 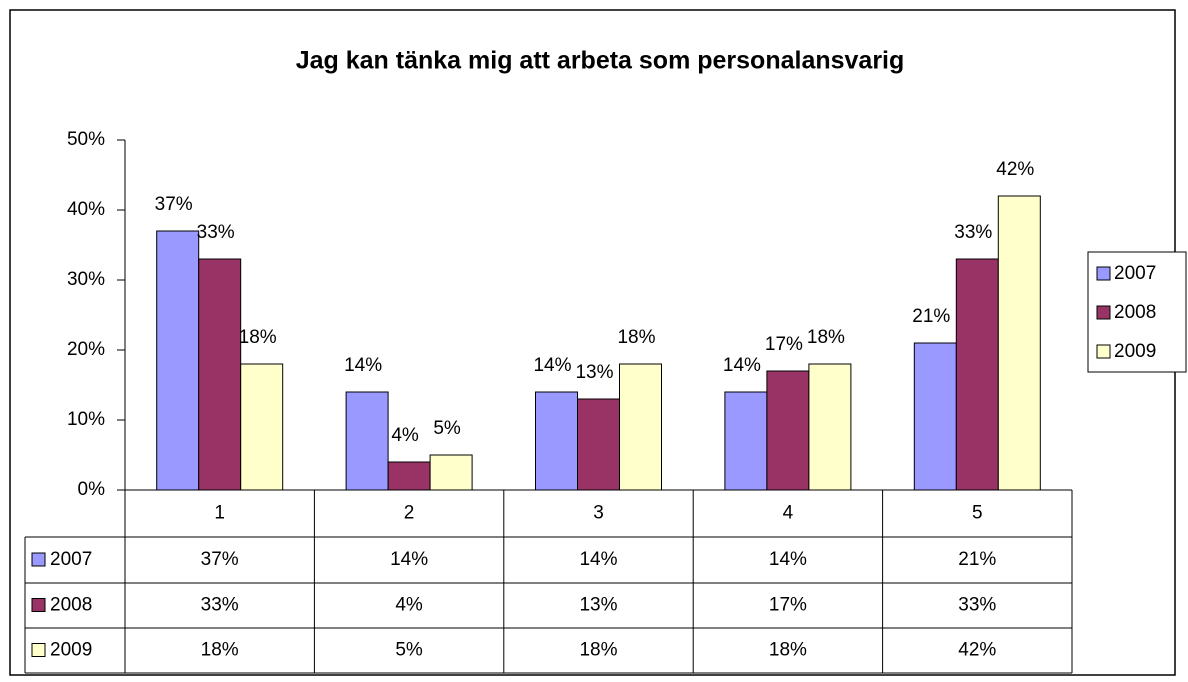 I want to click on y-tick-label: 30%, so click(x=86, y=279).